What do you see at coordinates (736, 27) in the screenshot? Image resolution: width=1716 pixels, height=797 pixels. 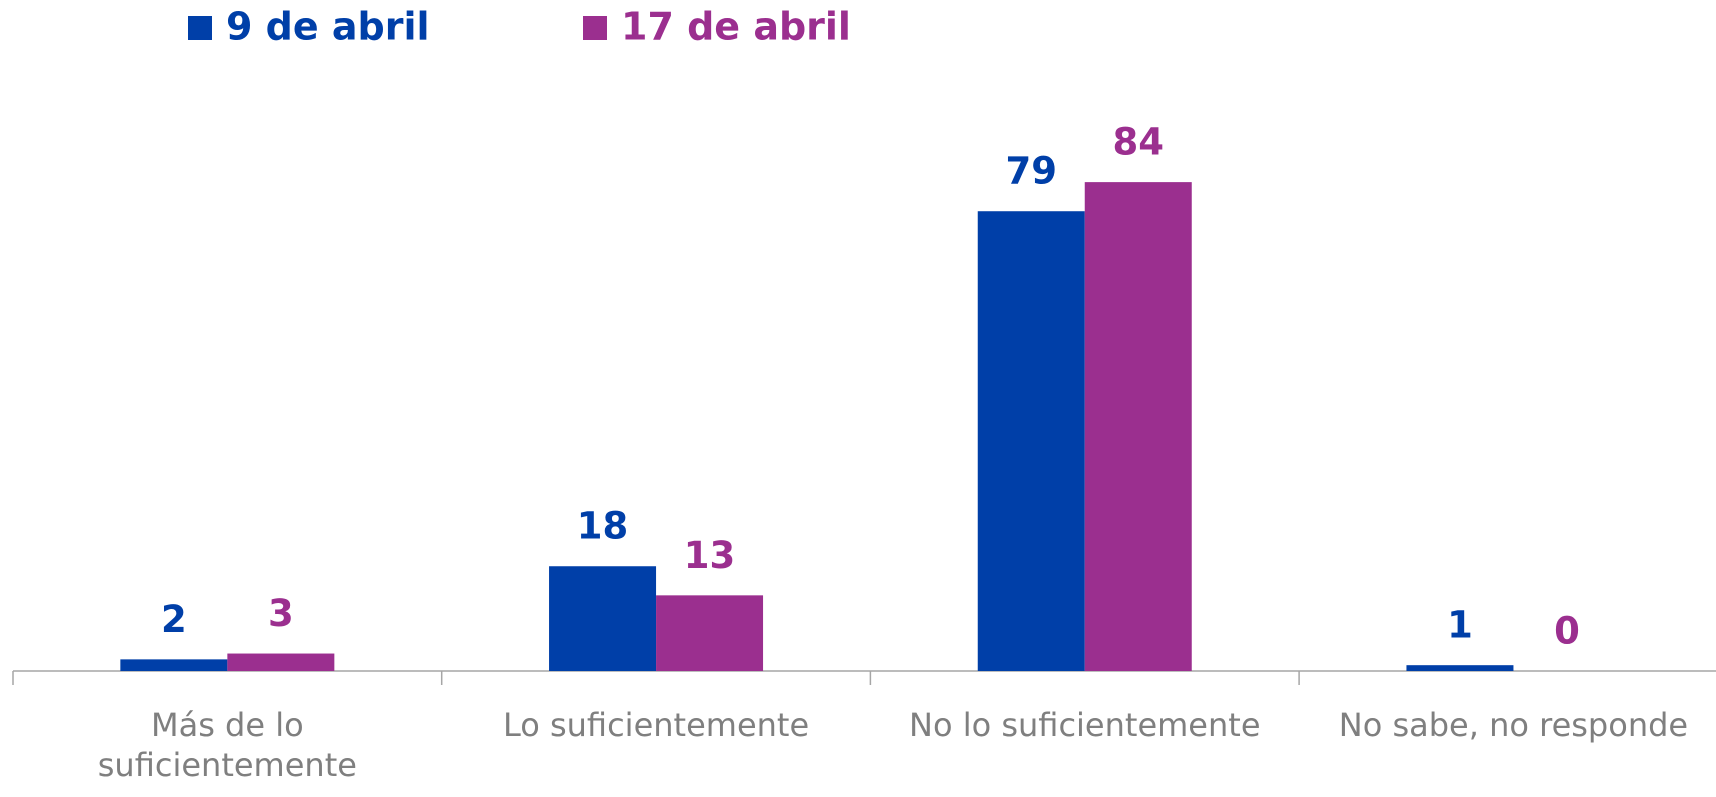 I see `legend-label: 17 de abril` at bounding box center [736, 27].